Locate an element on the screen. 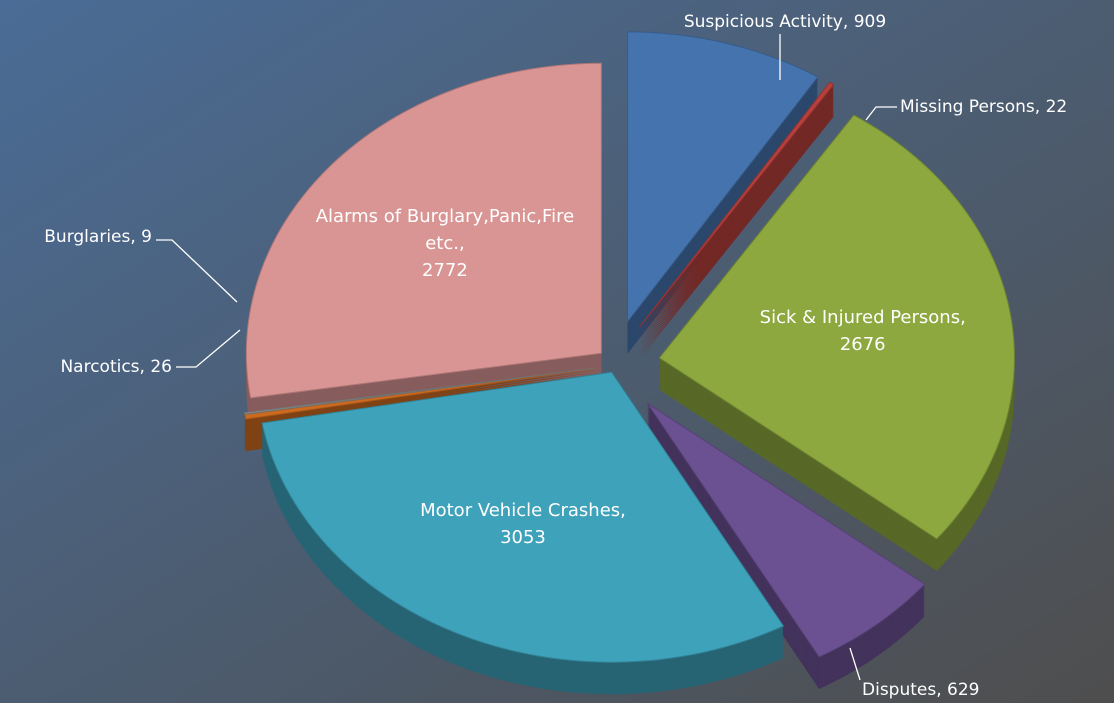 The width and height of the screenshot is (1114, 703). label-name: Burglaries is located at coordinates (87, 237).